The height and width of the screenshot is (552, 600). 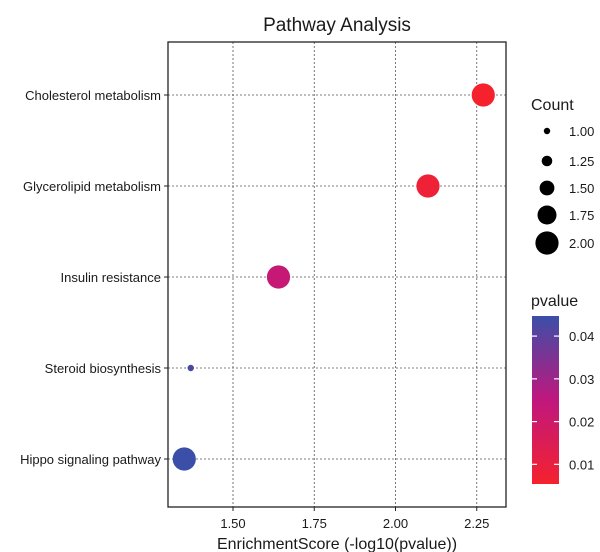 What do you see at coordinates (554, 301) in the screenshot?
I see `pvalue-legend-title: pvalue` at bounding box center [554, 301].